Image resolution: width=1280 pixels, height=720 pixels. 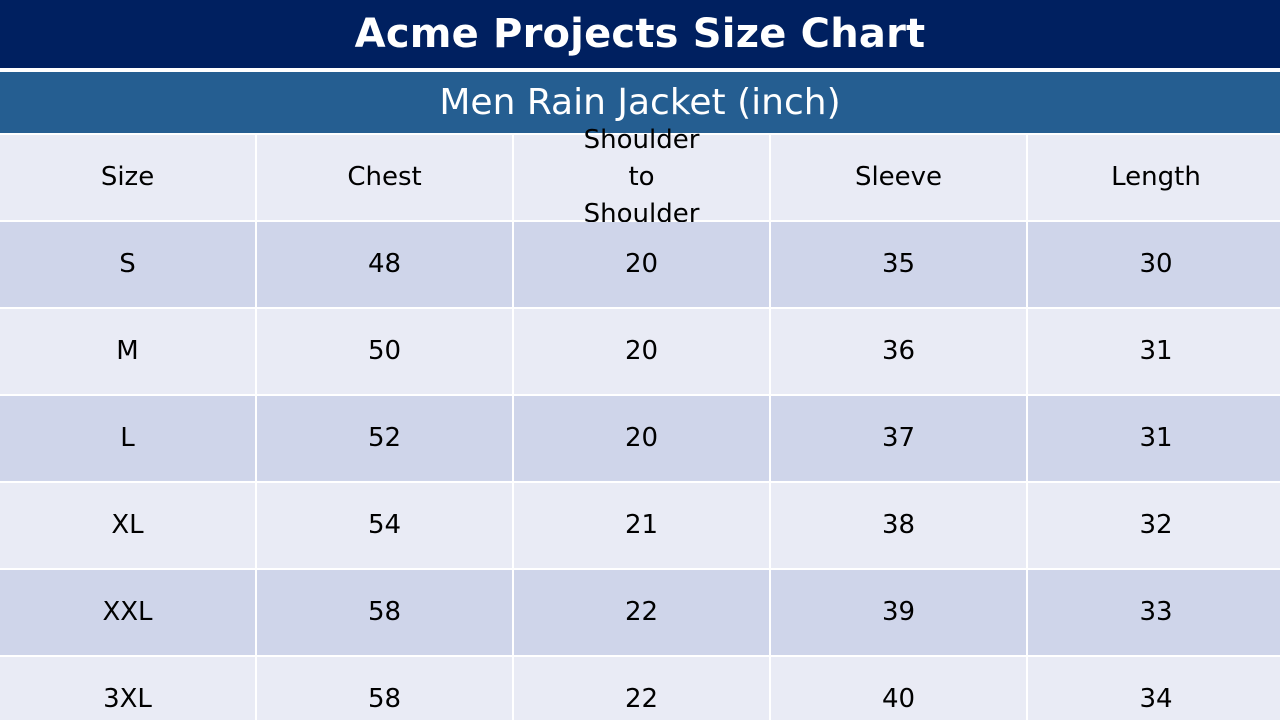 I want to click on cell-shoulder: 21, so click(x=641, y=525).